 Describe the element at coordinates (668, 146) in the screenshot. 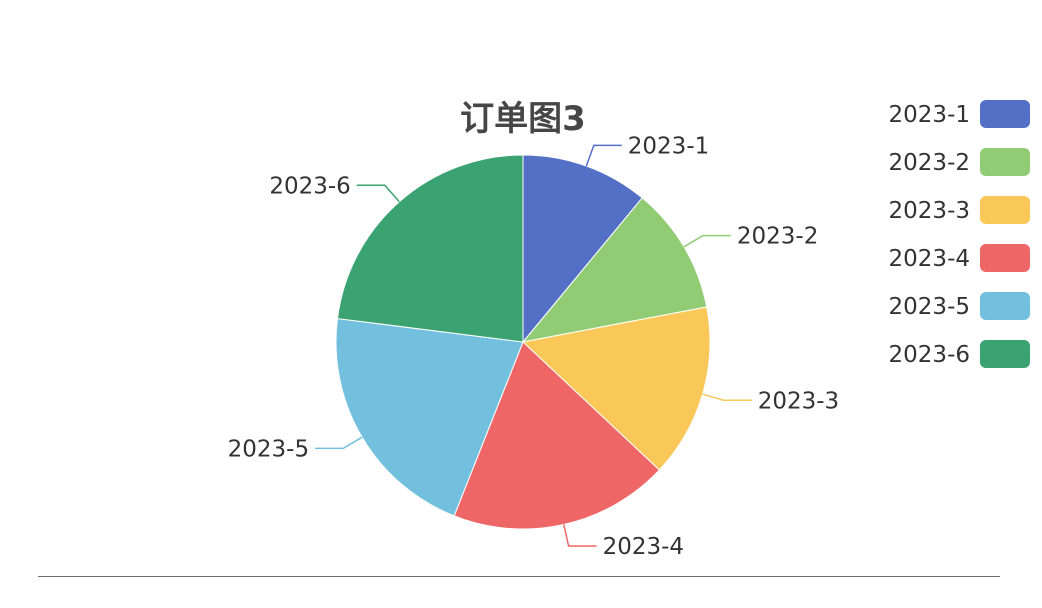

I see `slice-label-2023-1: 2023-1` at that location.